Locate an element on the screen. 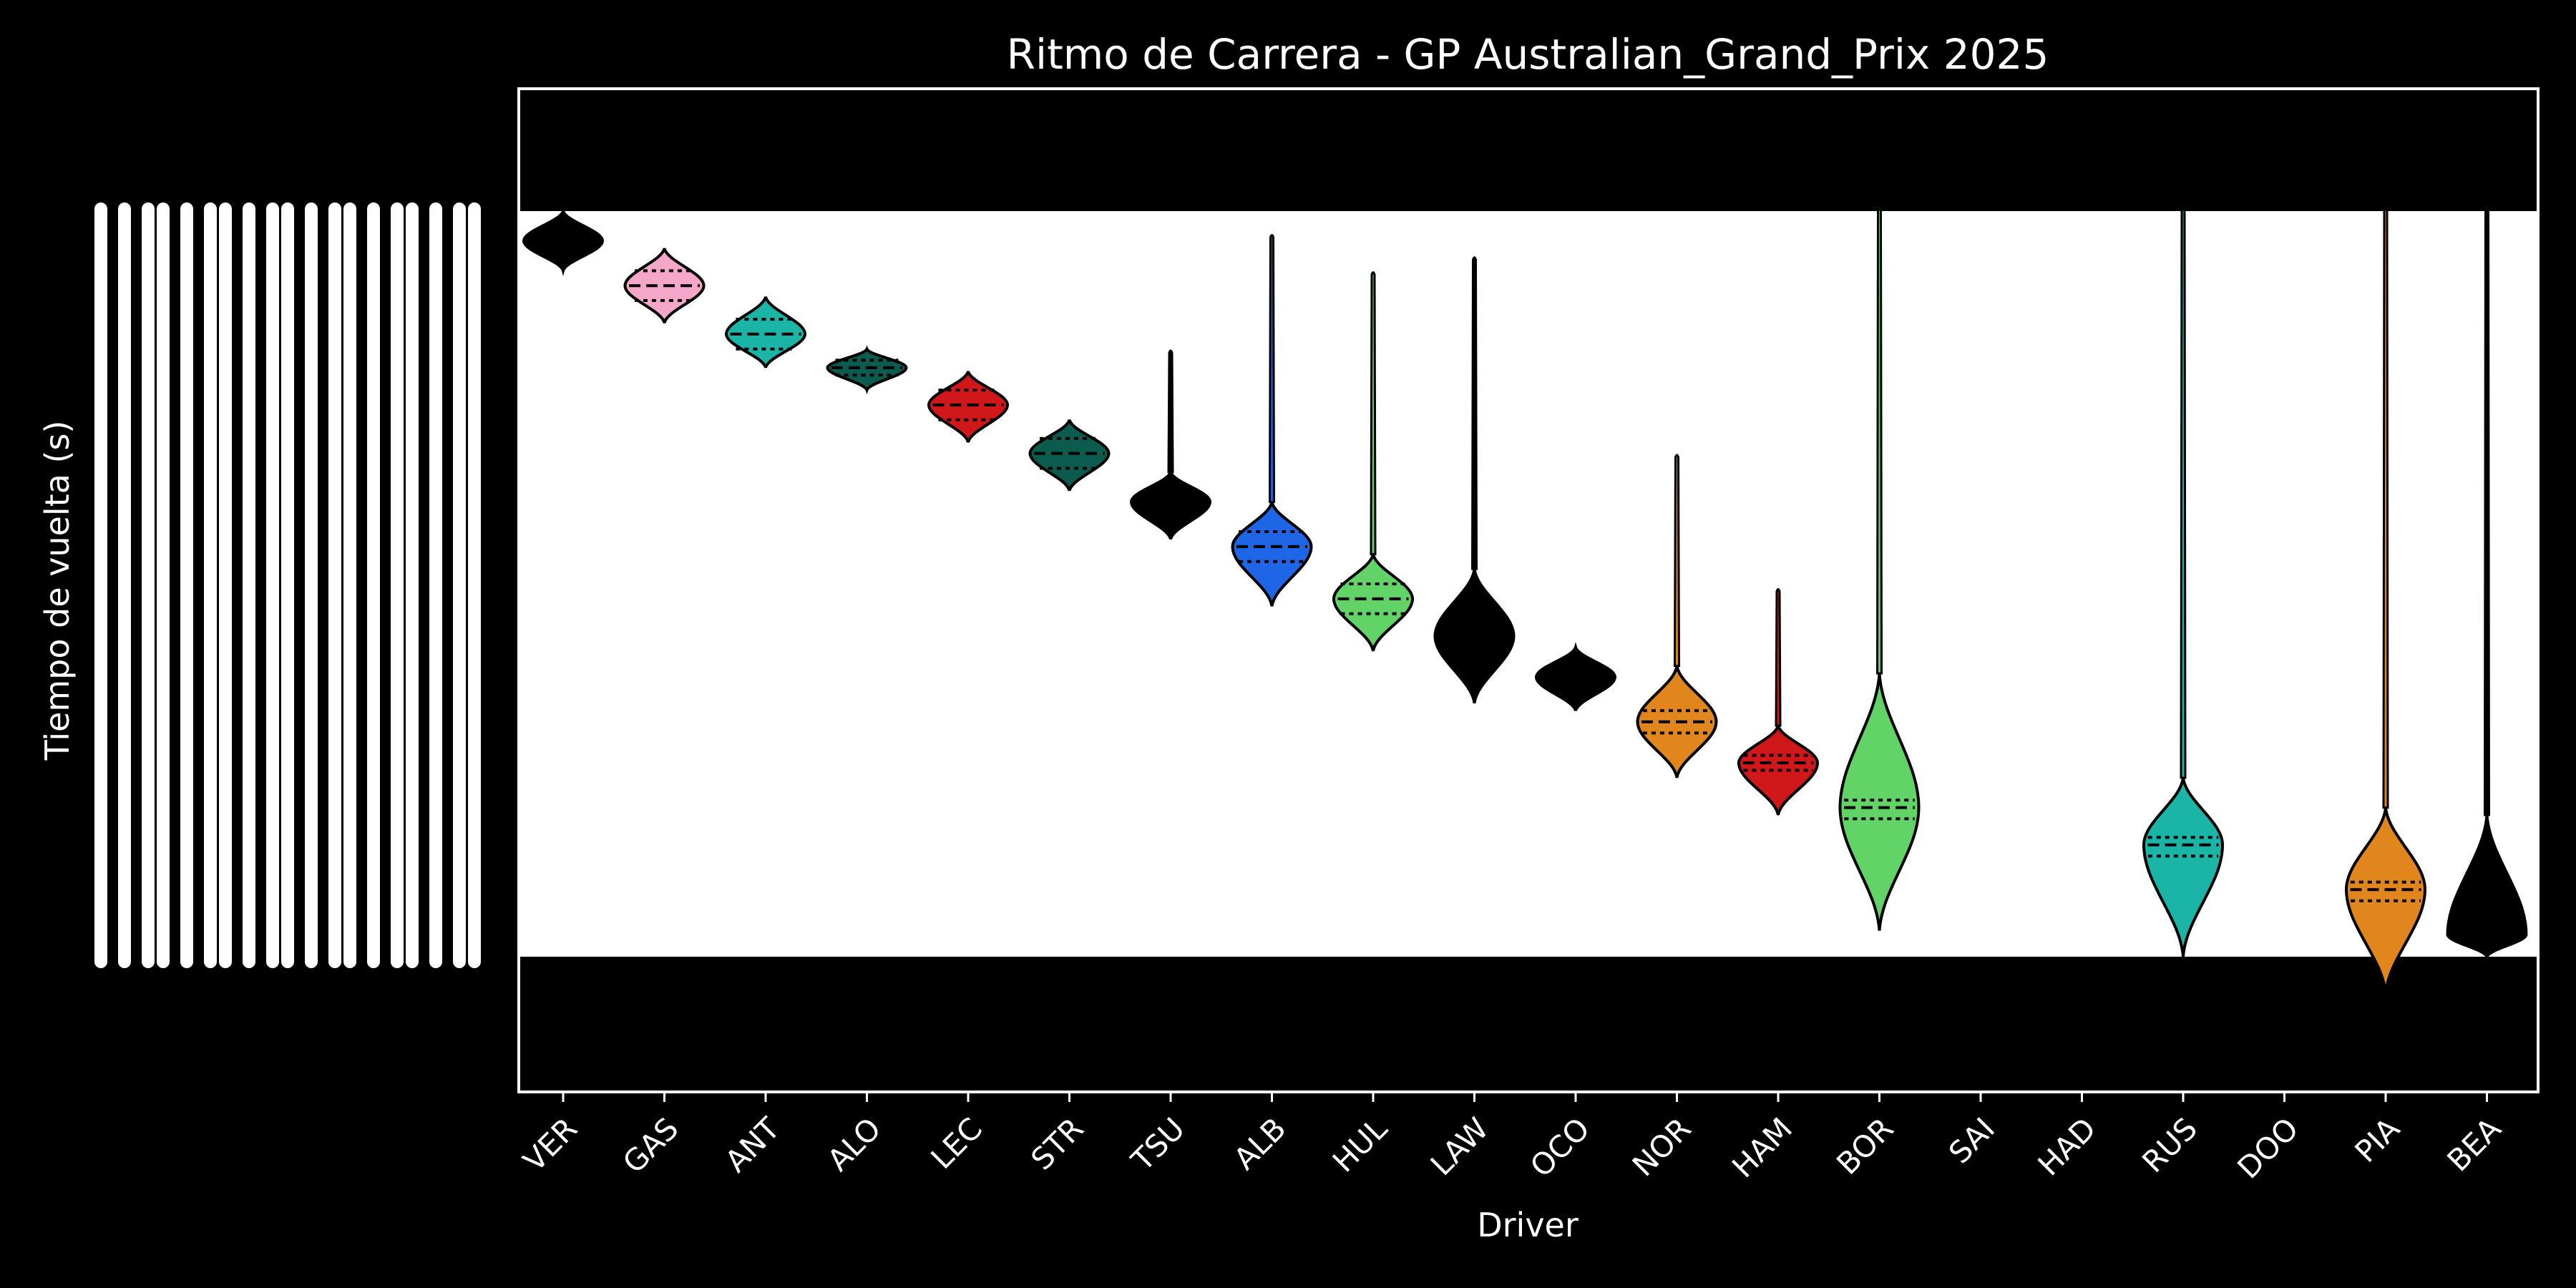 This screenshot has width=2576, height=1288. violin-ham is located at coordinates (1778, 701).